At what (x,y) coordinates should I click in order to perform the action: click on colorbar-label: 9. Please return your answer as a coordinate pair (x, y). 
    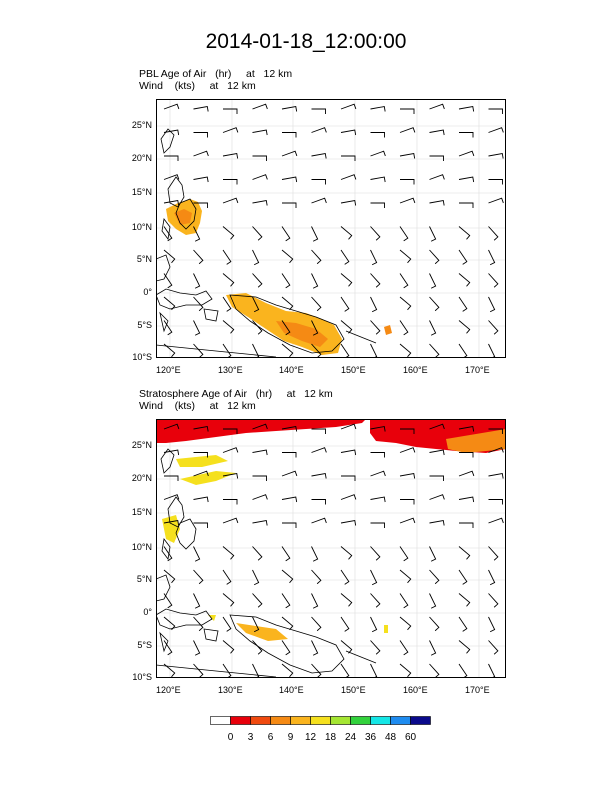
    Looking at the image, I should click on (291, 737).